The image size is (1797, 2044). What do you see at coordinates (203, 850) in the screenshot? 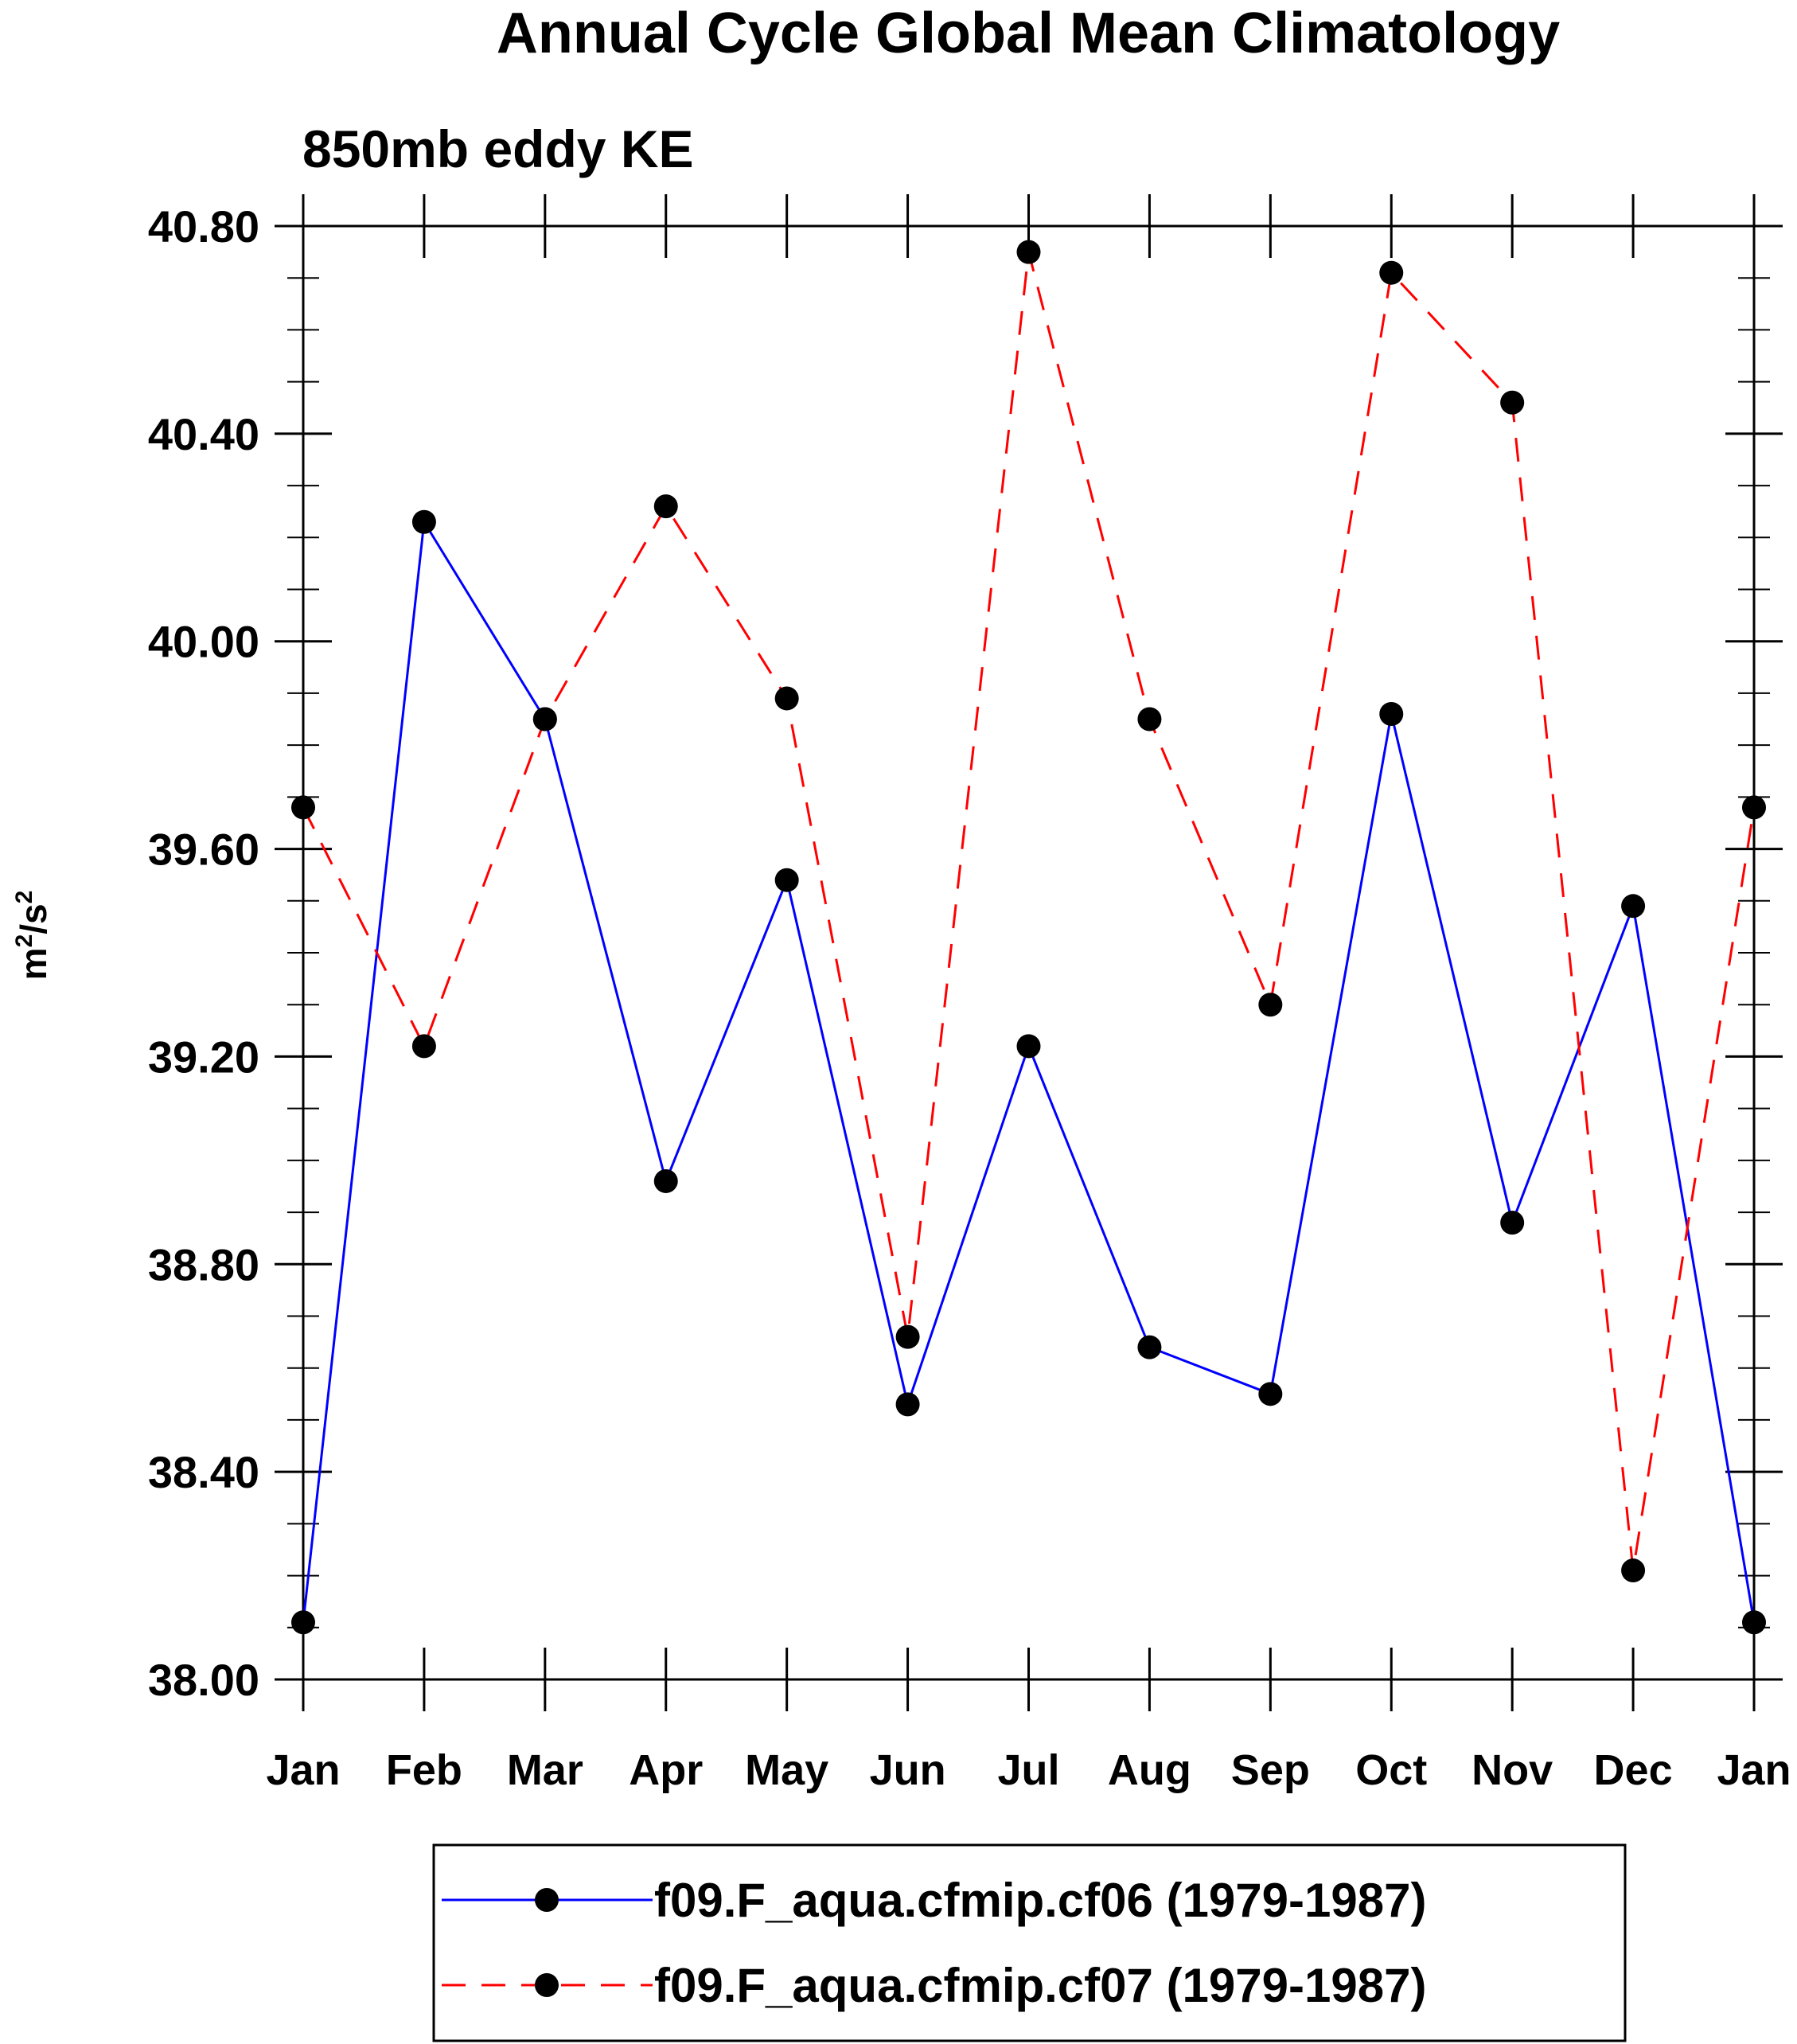
I see `y-tick-label: 39.60` at bounding box center [203, 850].